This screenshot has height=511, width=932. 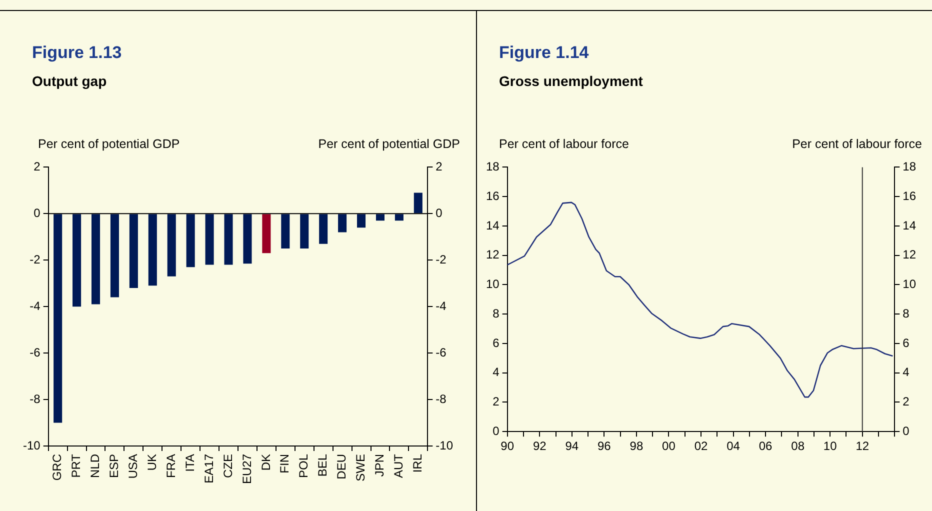 What do you see at coordinates (909, 225) in the screenshot?
I see `y2-tick-label: 14` at bounding box center [909, 225].